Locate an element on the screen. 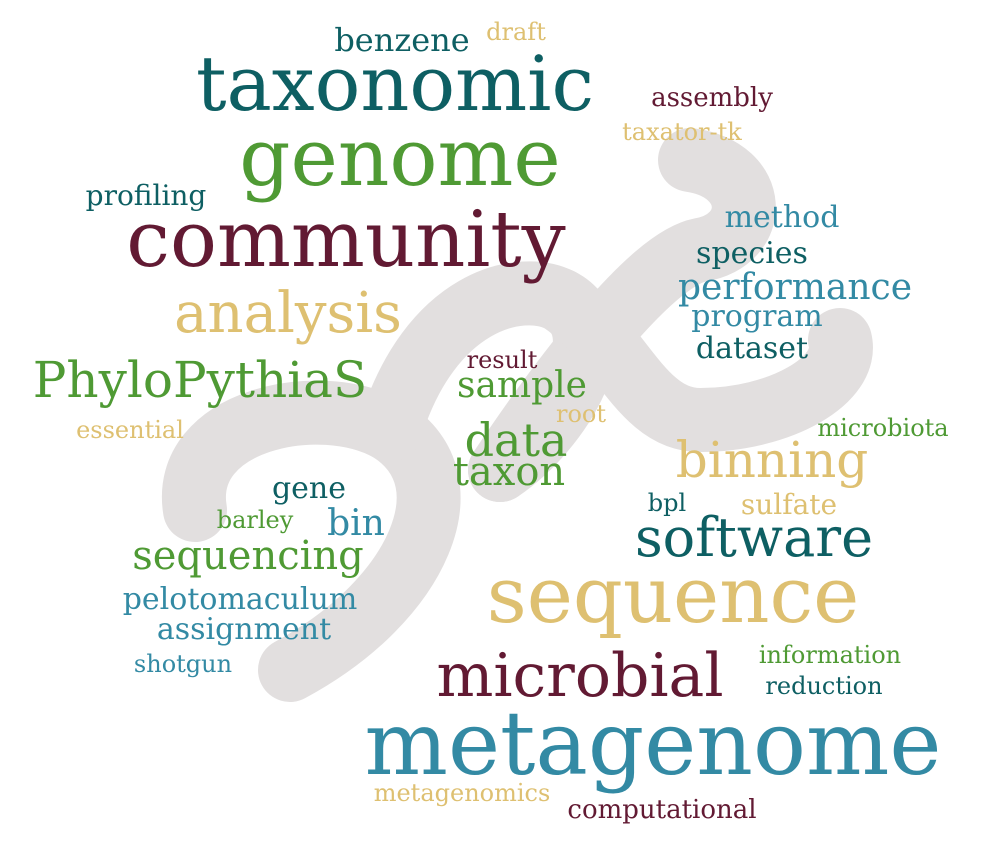  word-taxator-tk: taxator-tk is located at coordinates (682, 132).